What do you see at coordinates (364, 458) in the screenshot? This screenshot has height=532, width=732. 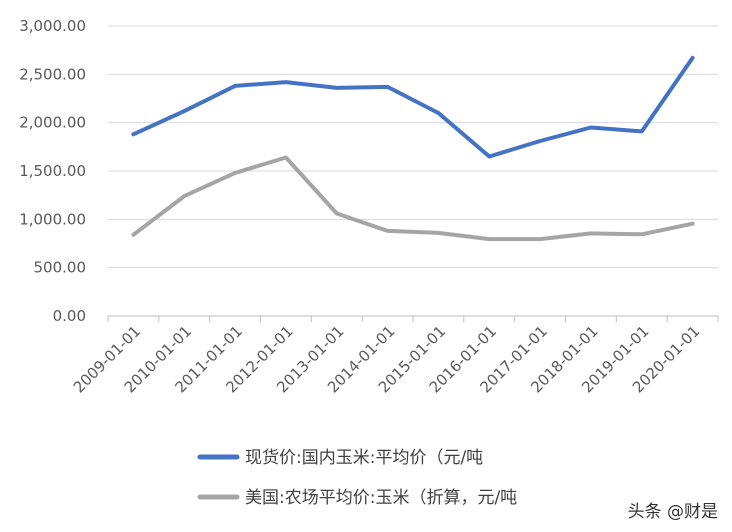 I see `legend-label-1: 现货价:国内玉米:平均价（元/吨` at bounding box center [364, 458].